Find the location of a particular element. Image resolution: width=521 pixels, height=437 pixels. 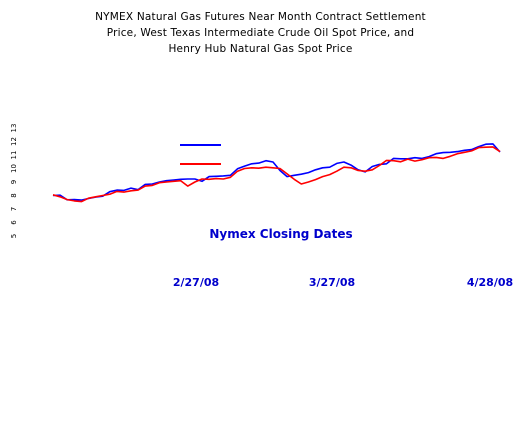

y-axis-tick-labels: 13 12 11 10 9 8 7 6 5 is located at coordinates (14, 181).